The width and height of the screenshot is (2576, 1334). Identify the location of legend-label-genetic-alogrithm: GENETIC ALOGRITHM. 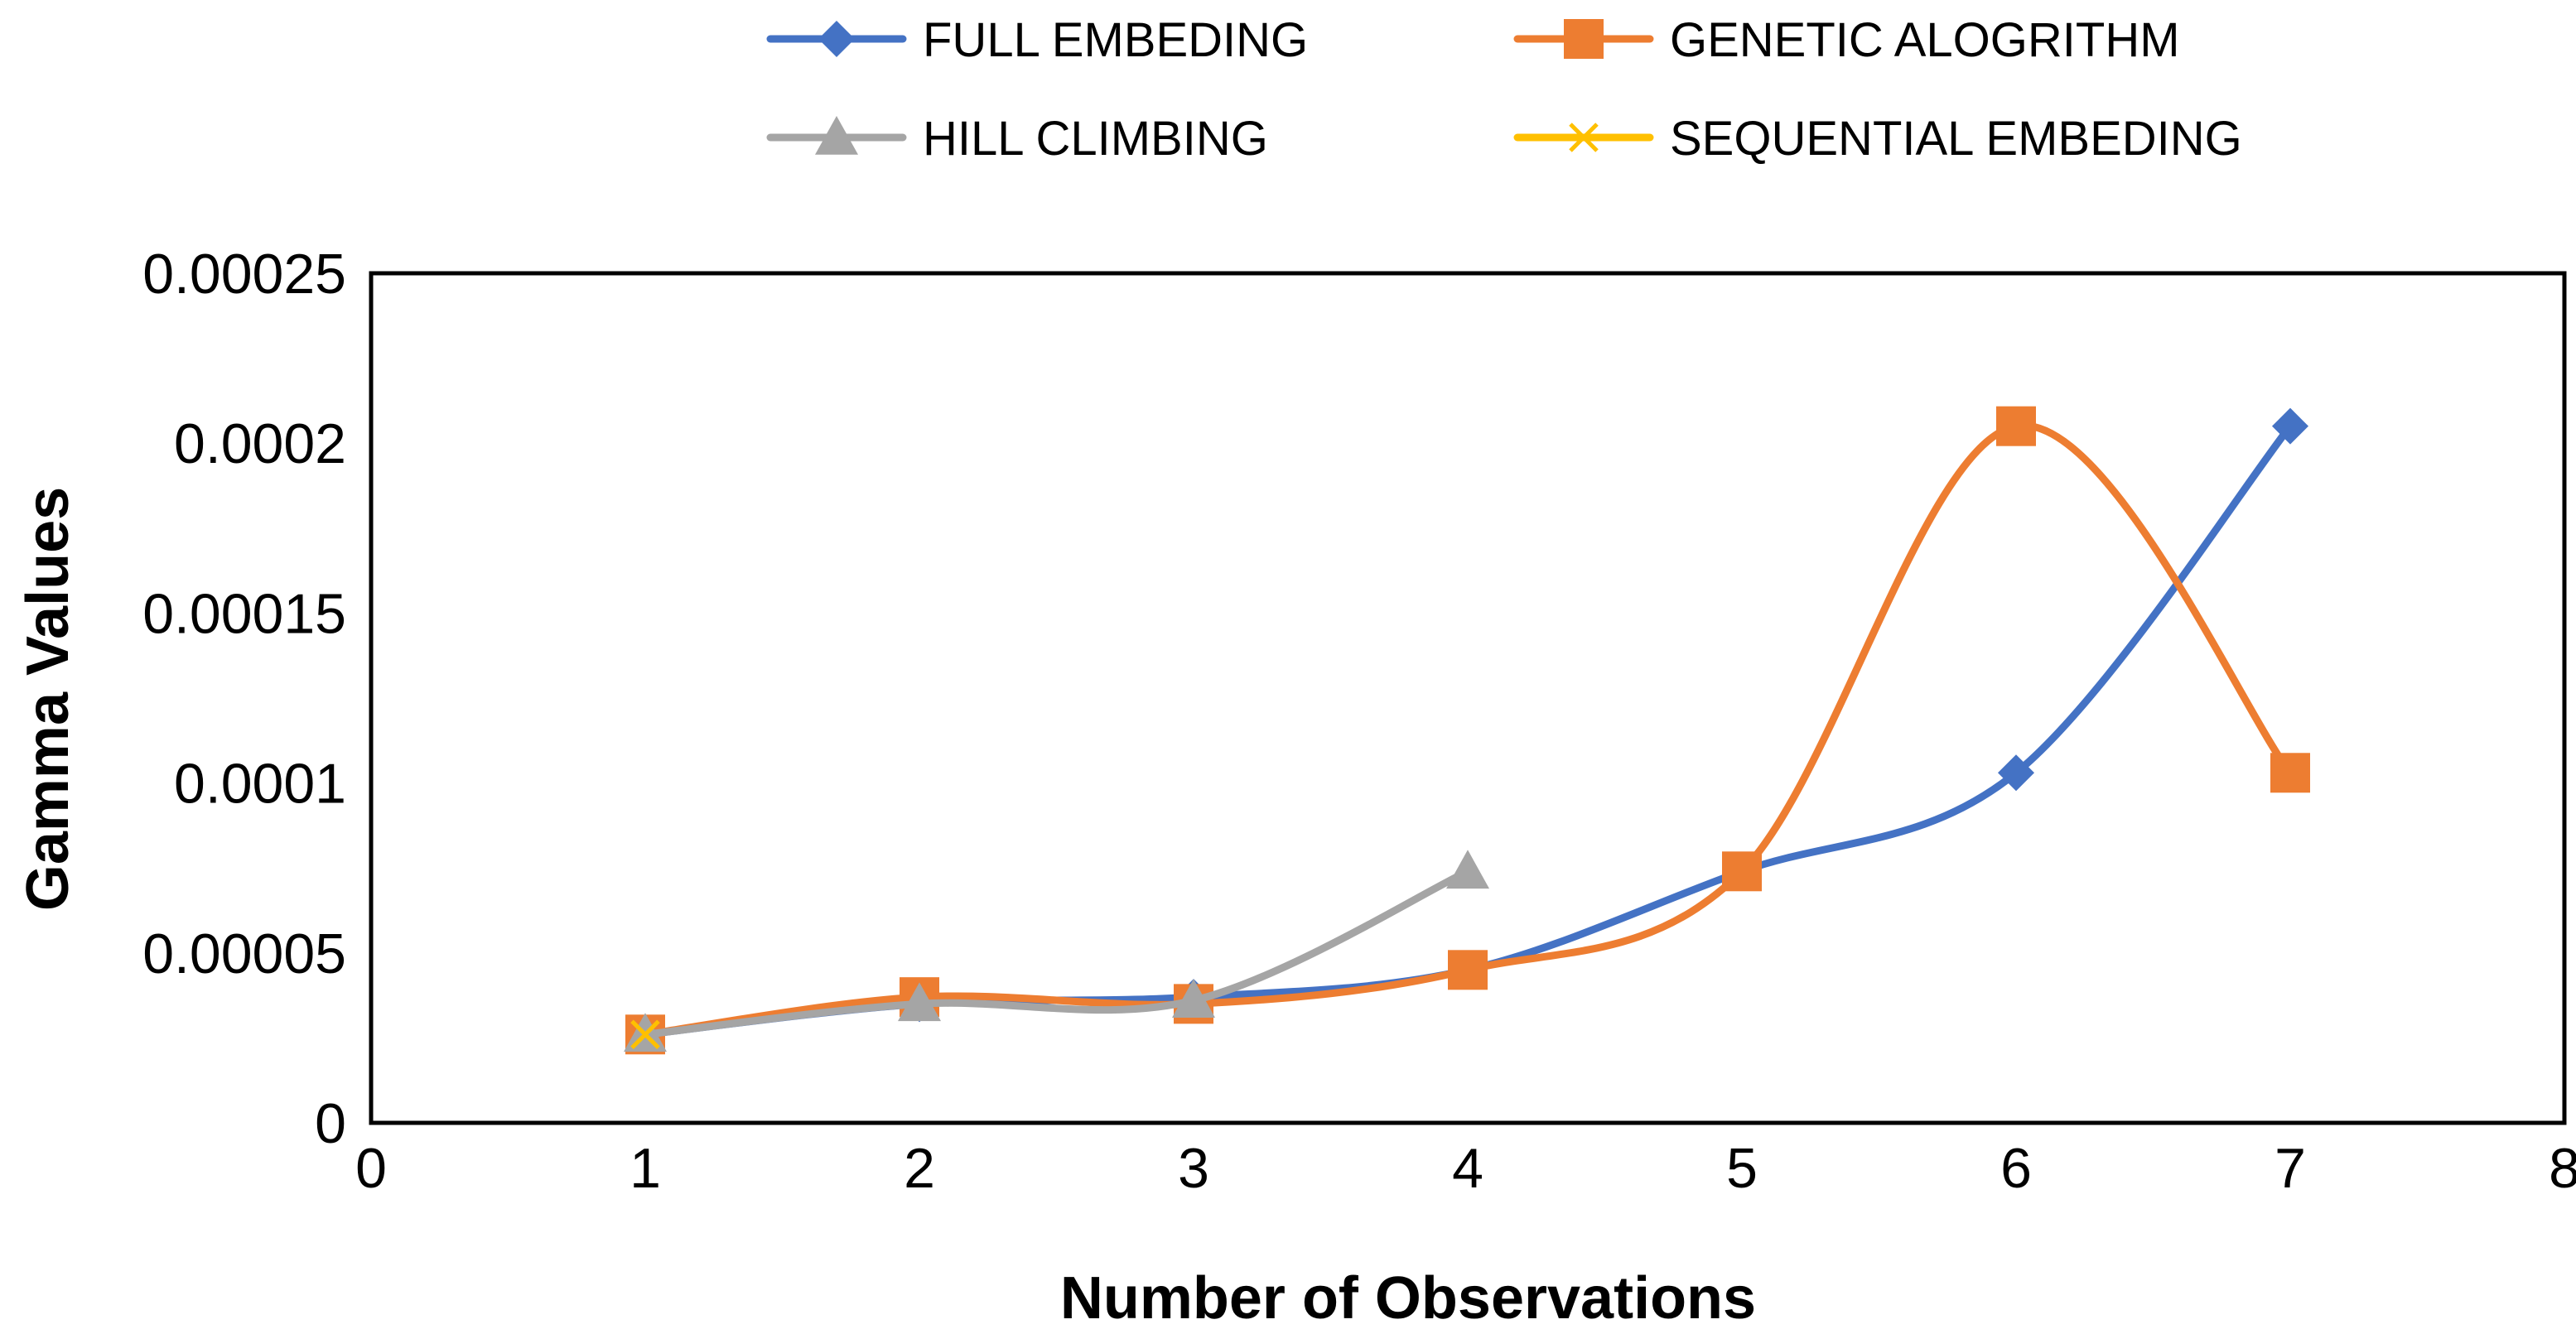
(1925, 40).